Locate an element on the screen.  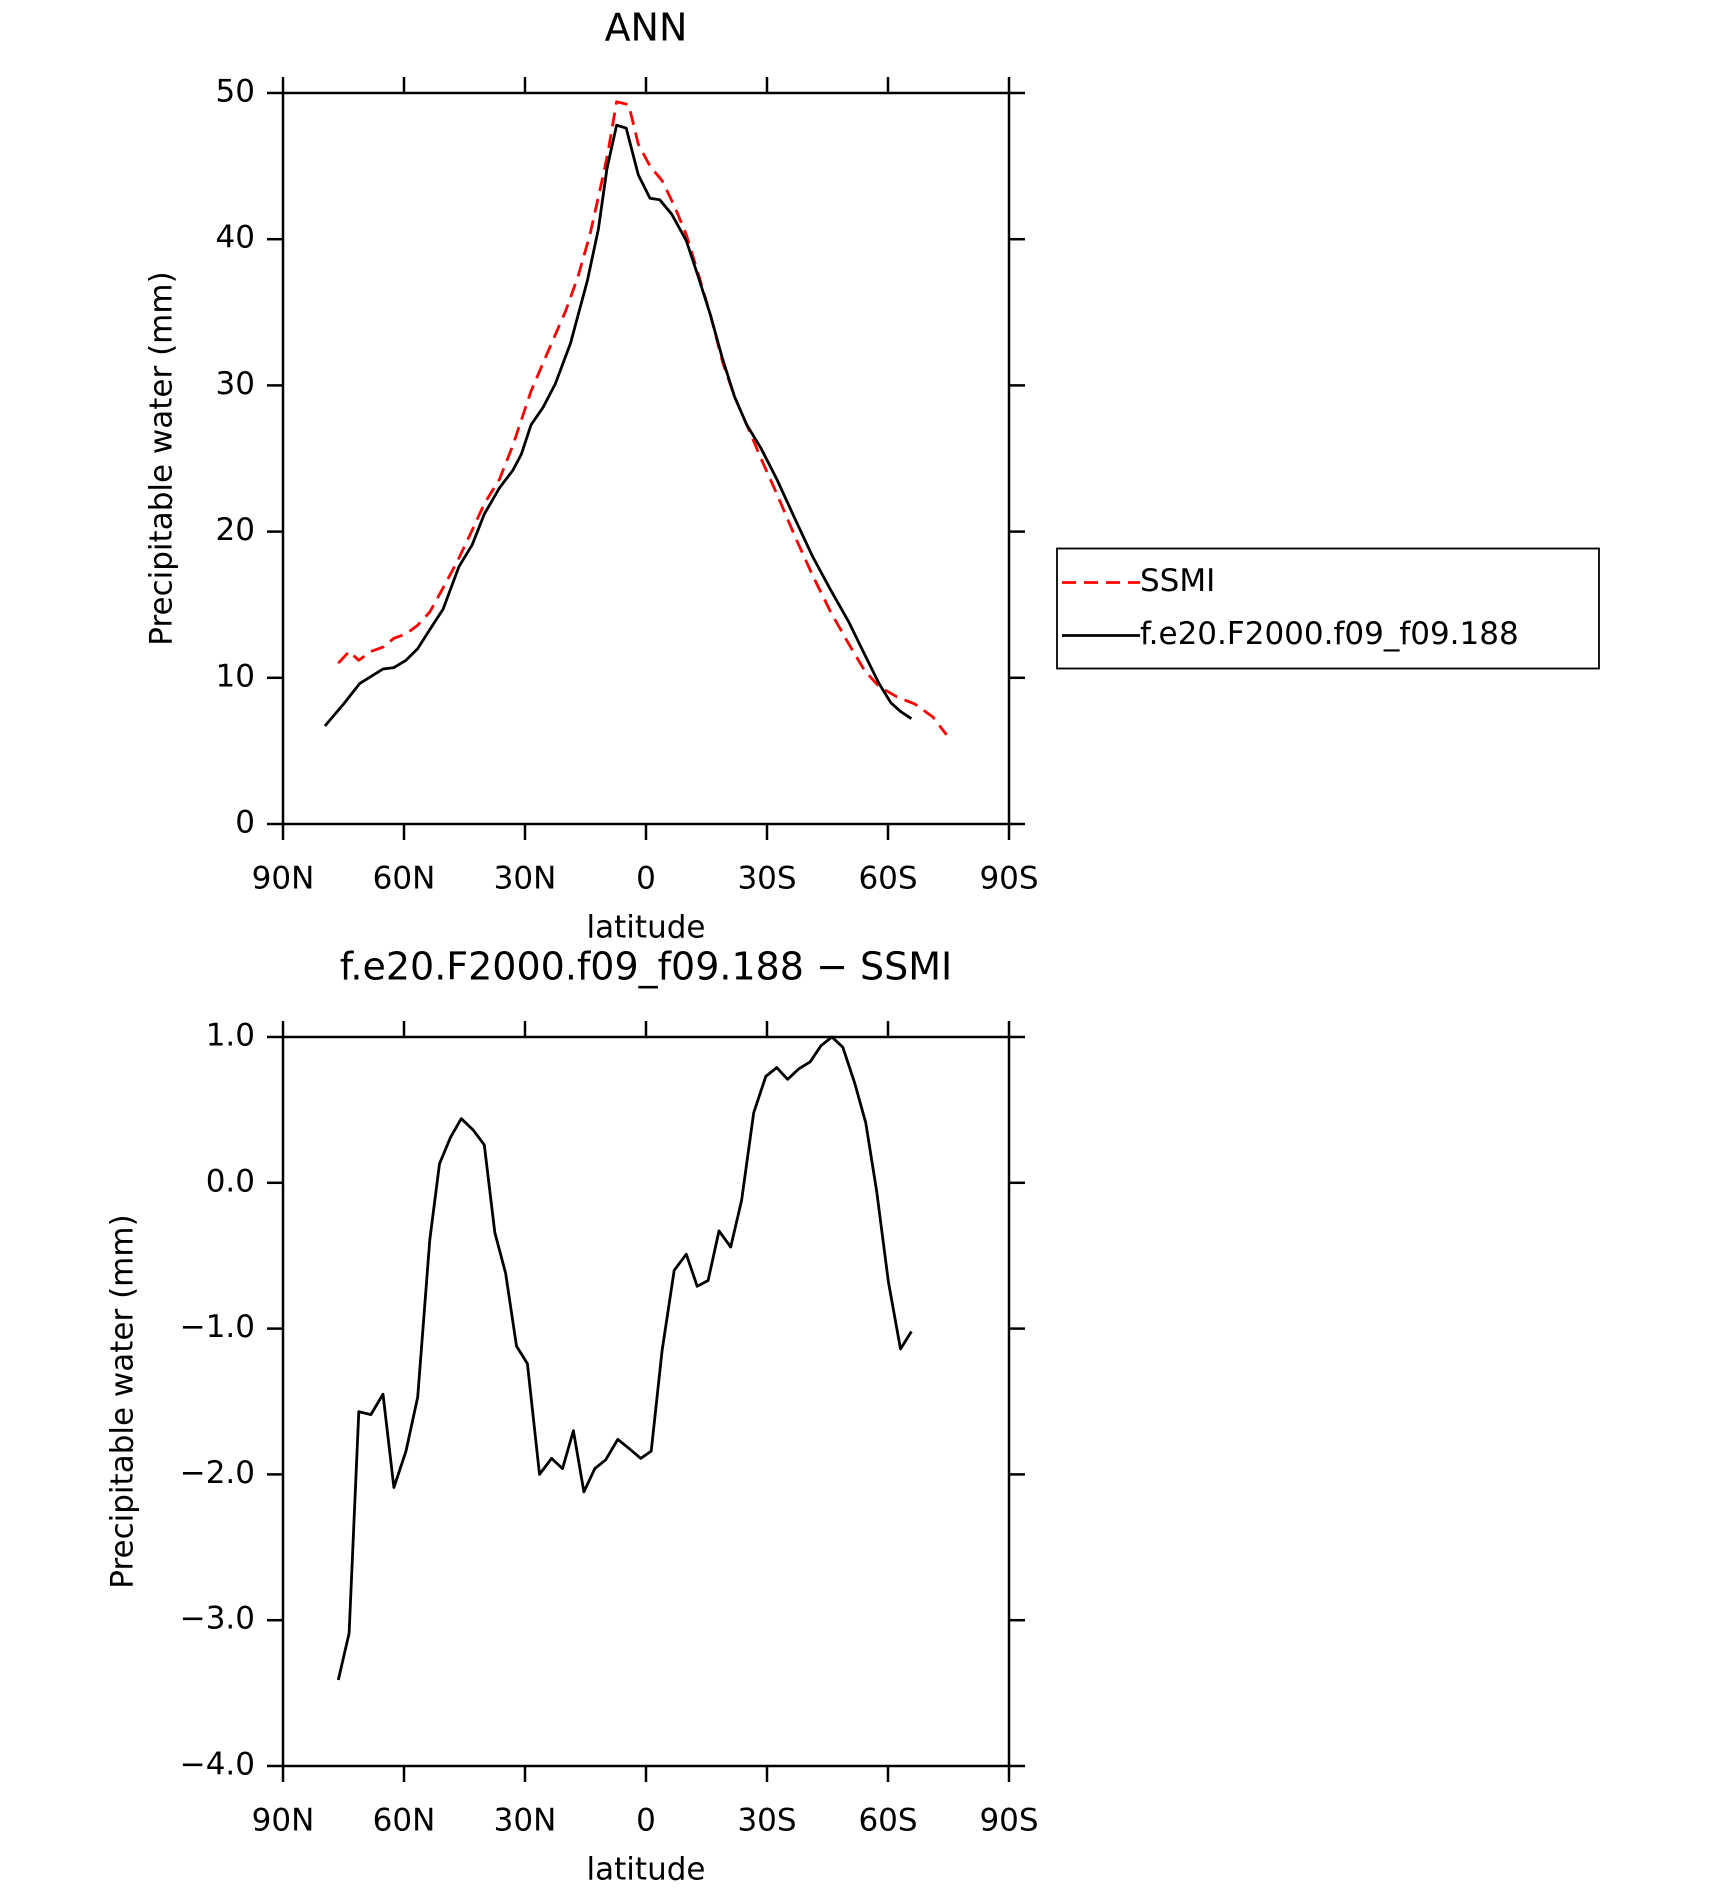
y-tick-label: 50 is located at coordinates (235, 92).